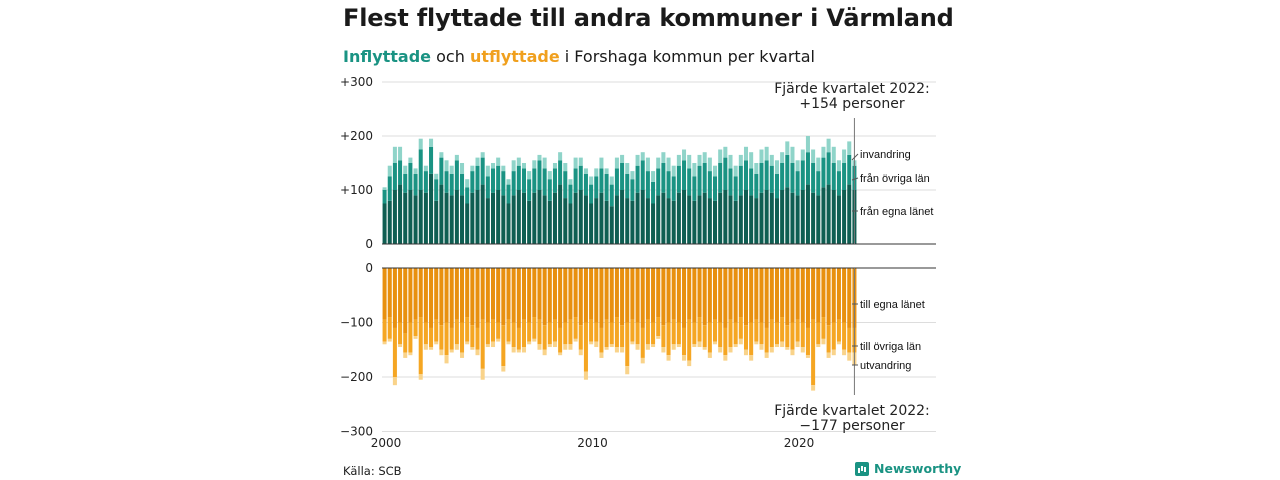 Image resolution: width=1280 pixels, height=480 pixels. What do you see at coordinates (386, 443) in the screenshot?
I see `x-tick-label: 2000` at bounding box center [386, 443].